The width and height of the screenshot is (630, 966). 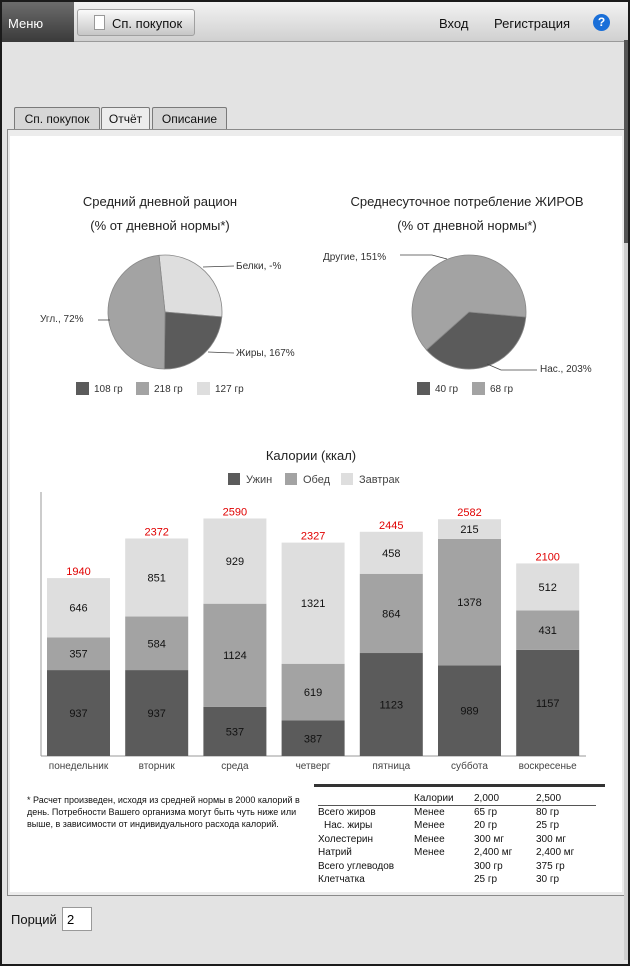 I want to click on tab-description: Описание, so click(x=189, y=118).